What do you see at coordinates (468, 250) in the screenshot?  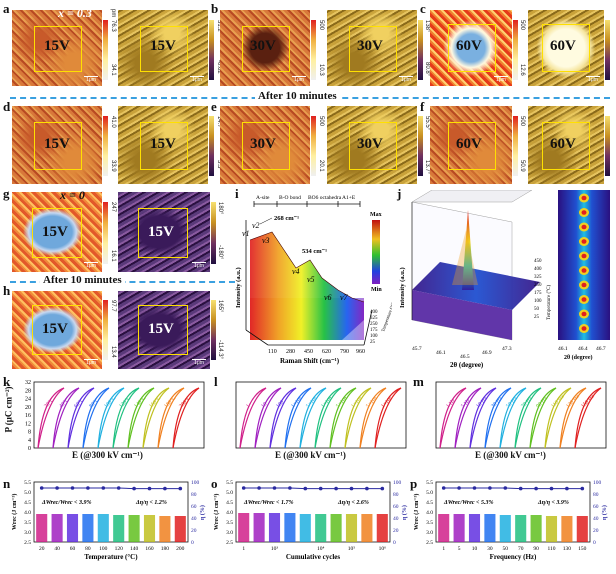 I see `xrd-peak` at bounding box center [468, 250].